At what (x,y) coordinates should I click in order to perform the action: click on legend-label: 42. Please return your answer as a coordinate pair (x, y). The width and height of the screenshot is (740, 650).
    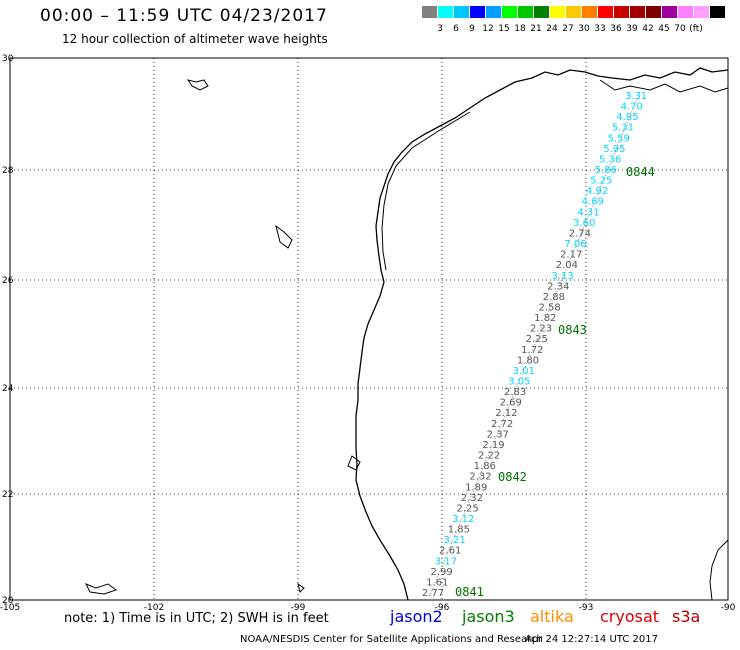
    Looking at the image, I should click on (648, 29).